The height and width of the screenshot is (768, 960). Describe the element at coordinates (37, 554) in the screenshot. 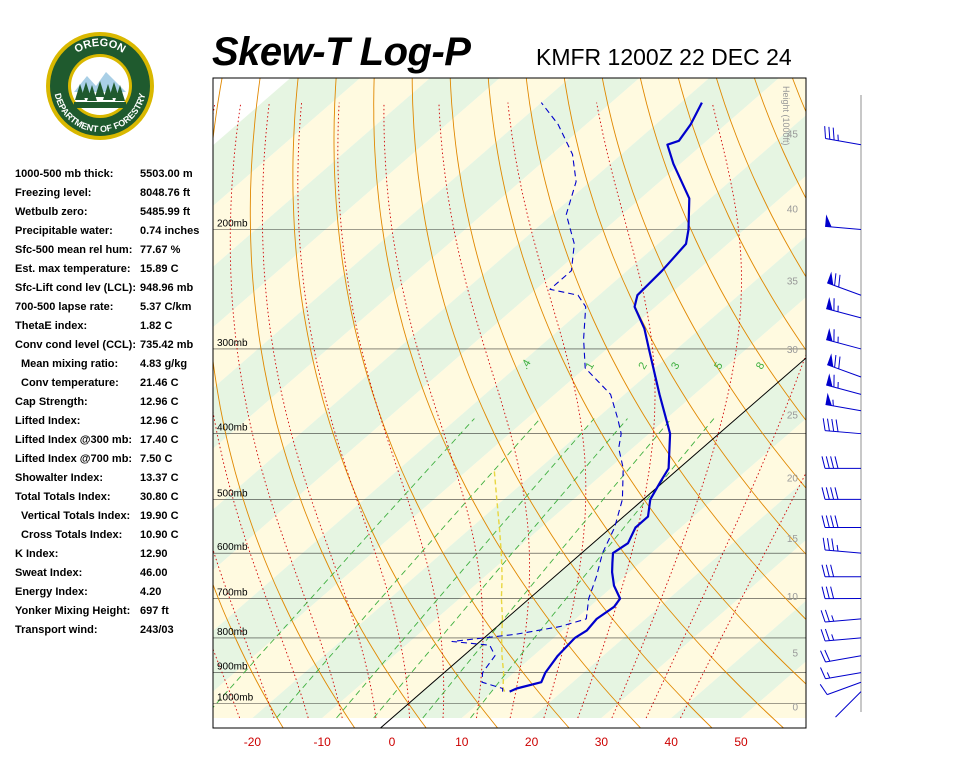

I see `index-label: K Index:` at that location.